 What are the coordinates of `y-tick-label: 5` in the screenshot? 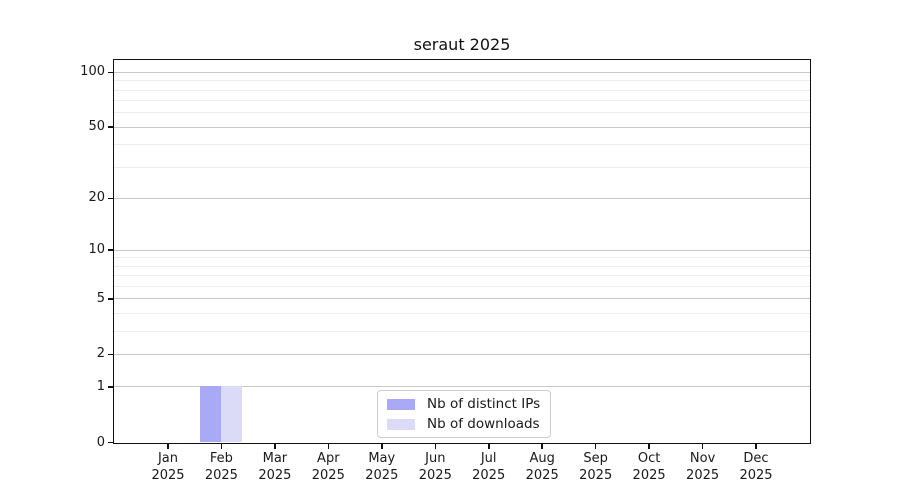 It's located at (100, 298).